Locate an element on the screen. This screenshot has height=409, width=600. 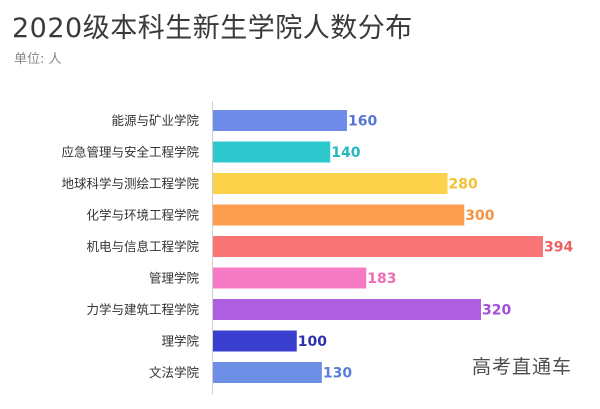
value-label: 300 is located at coordinates (479, 216).